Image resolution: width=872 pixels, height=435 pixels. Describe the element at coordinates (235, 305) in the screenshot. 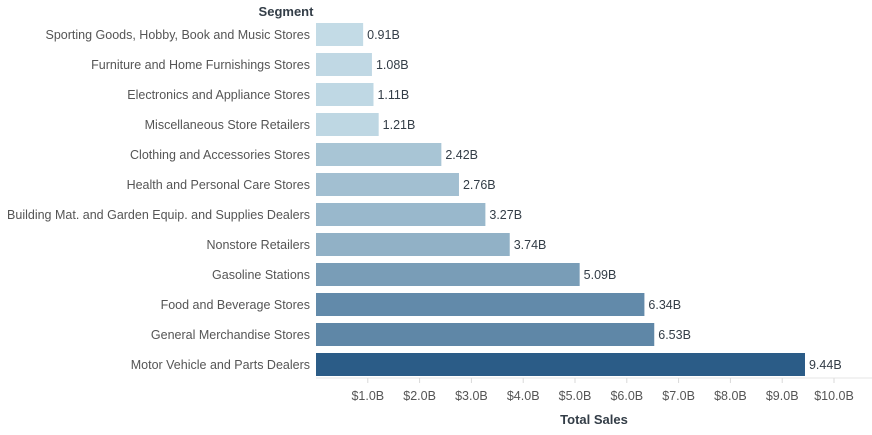

I see `category-label: Food and Beverage Stores` at that location.